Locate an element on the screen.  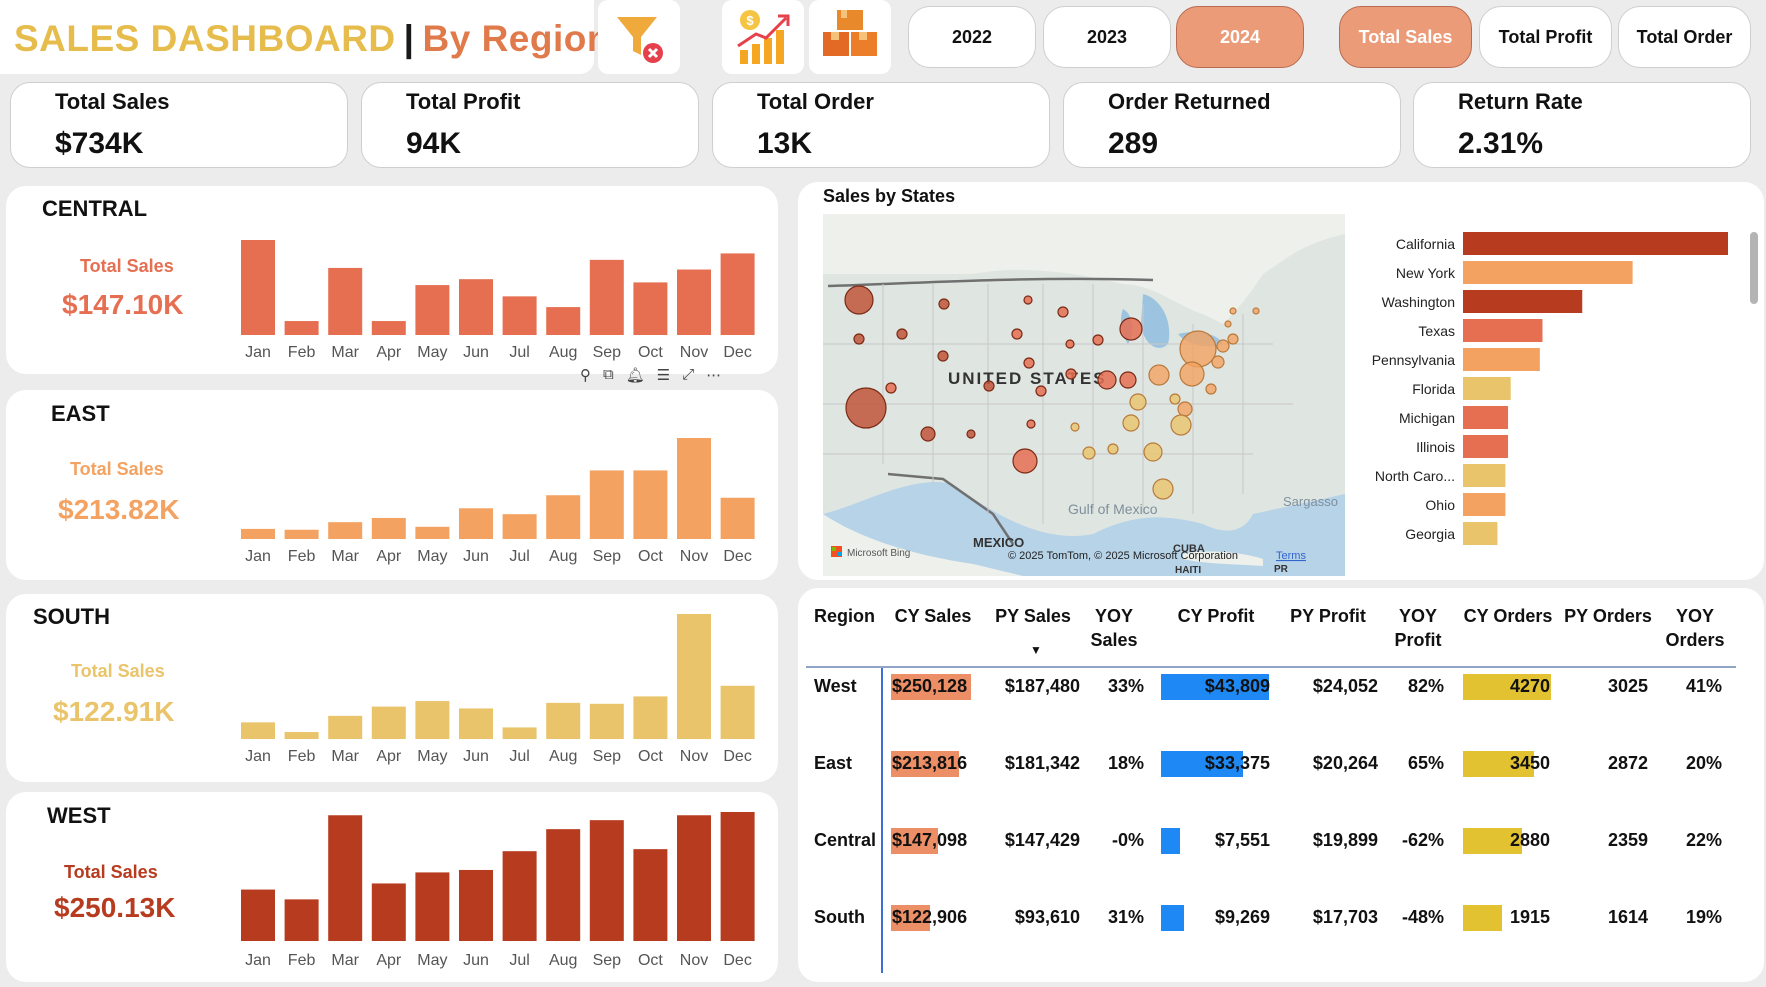
scrollbar is located at coordinates (1754, 268).